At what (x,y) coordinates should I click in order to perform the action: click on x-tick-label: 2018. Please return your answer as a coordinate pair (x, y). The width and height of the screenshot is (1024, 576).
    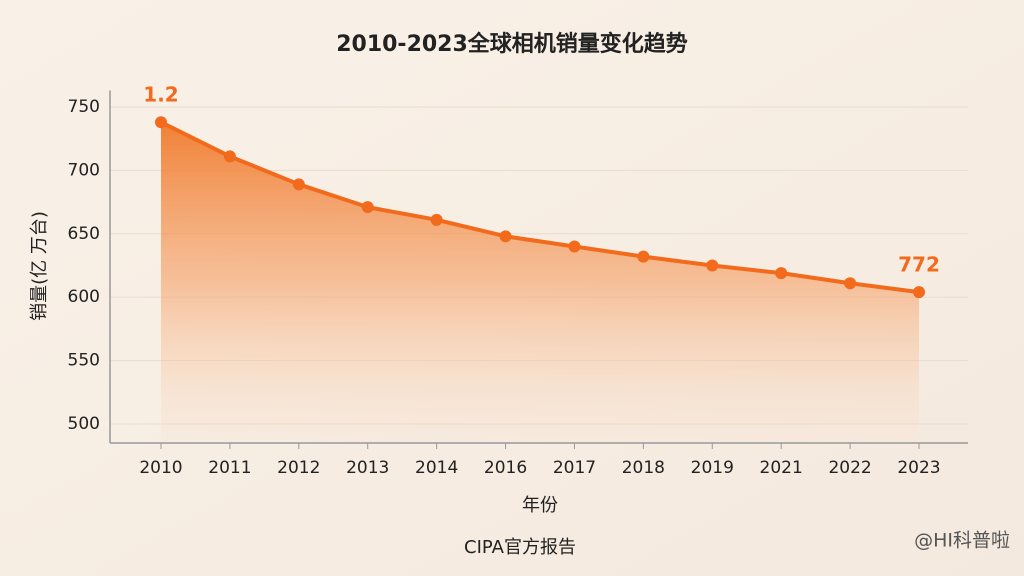
    Looking at the image, I should click on (643, 468).